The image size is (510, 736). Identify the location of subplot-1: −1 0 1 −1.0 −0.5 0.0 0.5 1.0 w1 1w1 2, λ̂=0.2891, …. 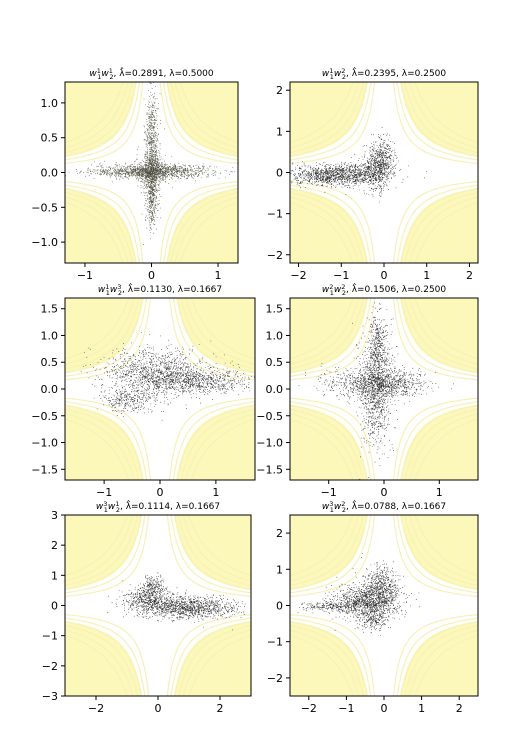
(135, 174).